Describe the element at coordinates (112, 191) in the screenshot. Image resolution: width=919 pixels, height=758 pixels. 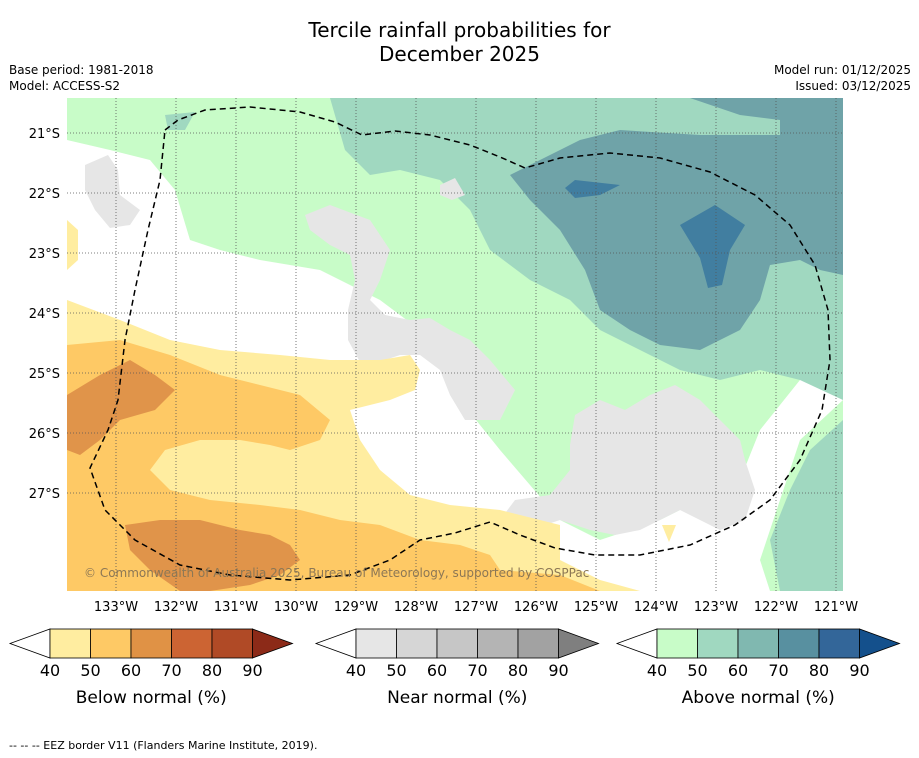
I see `near-normal-patch-west` at that location.